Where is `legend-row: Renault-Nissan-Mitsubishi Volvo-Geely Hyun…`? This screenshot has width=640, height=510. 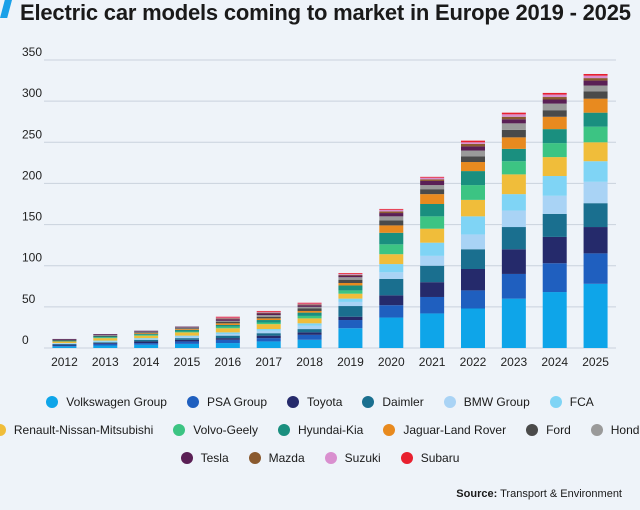 legend-row: Renault-Nissan-Mitsubishi Volvo-Geely Hyun… is located at coordinates (320, 430).